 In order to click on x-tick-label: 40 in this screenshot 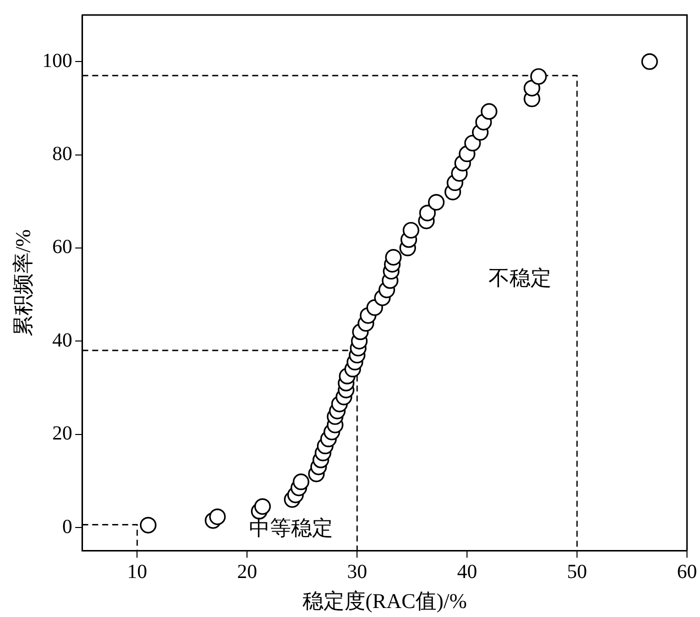, I will do `click(467, 572)`.